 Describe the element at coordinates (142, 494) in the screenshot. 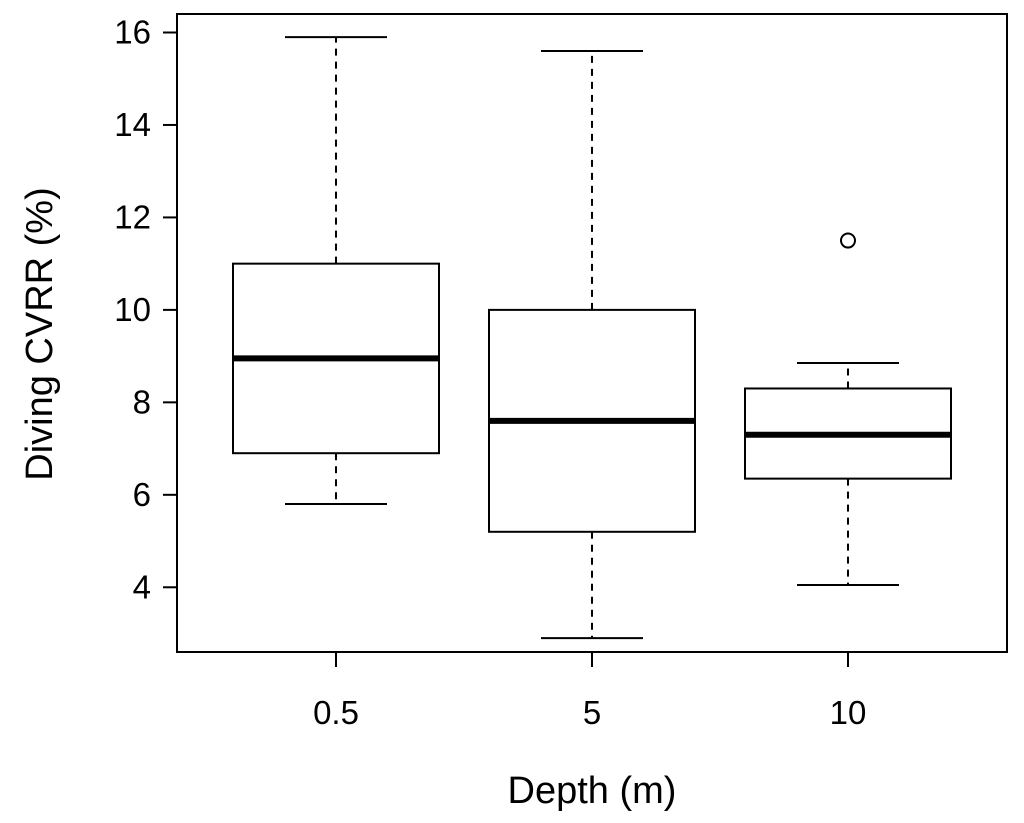

I see `y-tick-label-6: 6` at that location.